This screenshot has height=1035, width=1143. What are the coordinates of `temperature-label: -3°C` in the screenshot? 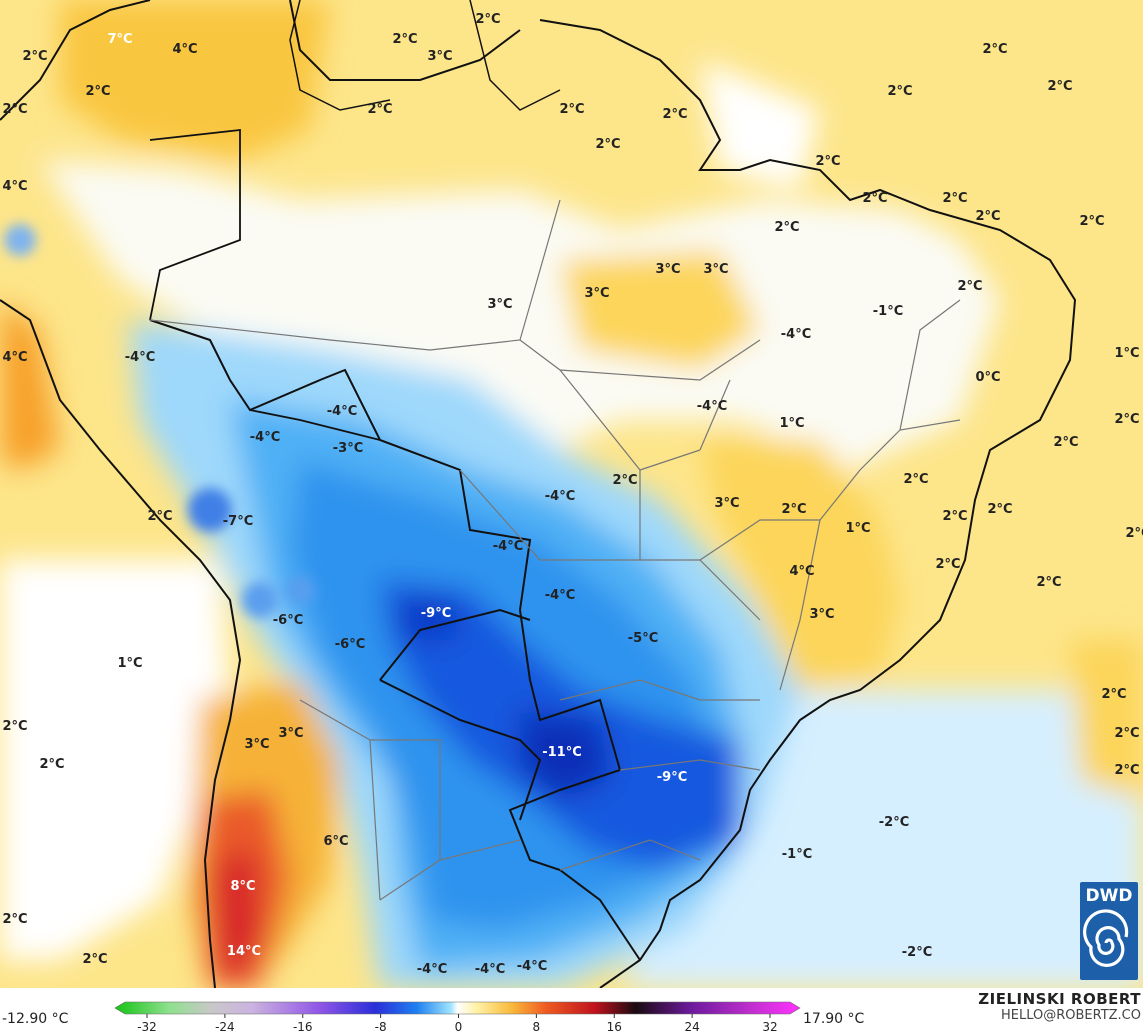 It's located at (348, 448).